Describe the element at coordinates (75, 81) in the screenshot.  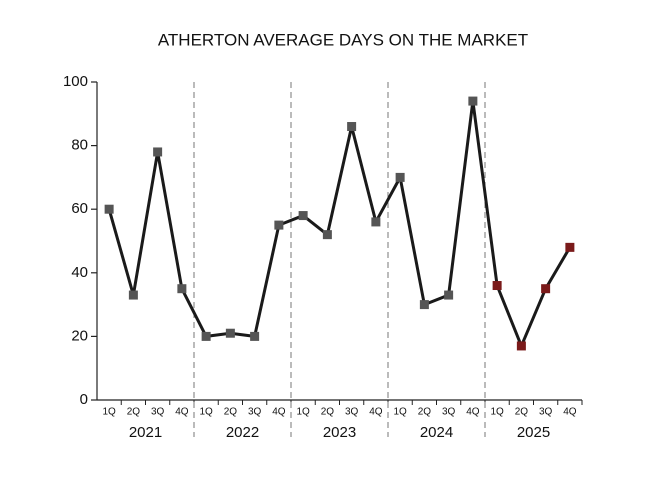
I see `y-tick-label: 100` at that location.